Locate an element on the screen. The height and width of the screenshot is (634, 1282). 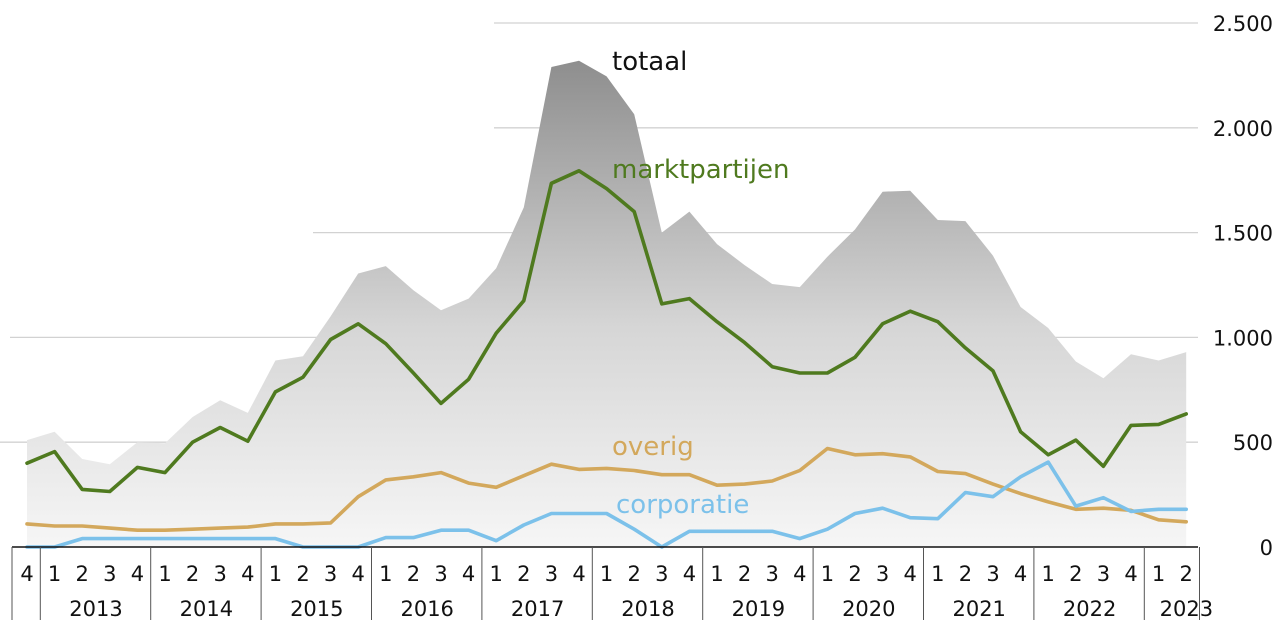
year-label: 2020 is located at coordinates (868, 609).